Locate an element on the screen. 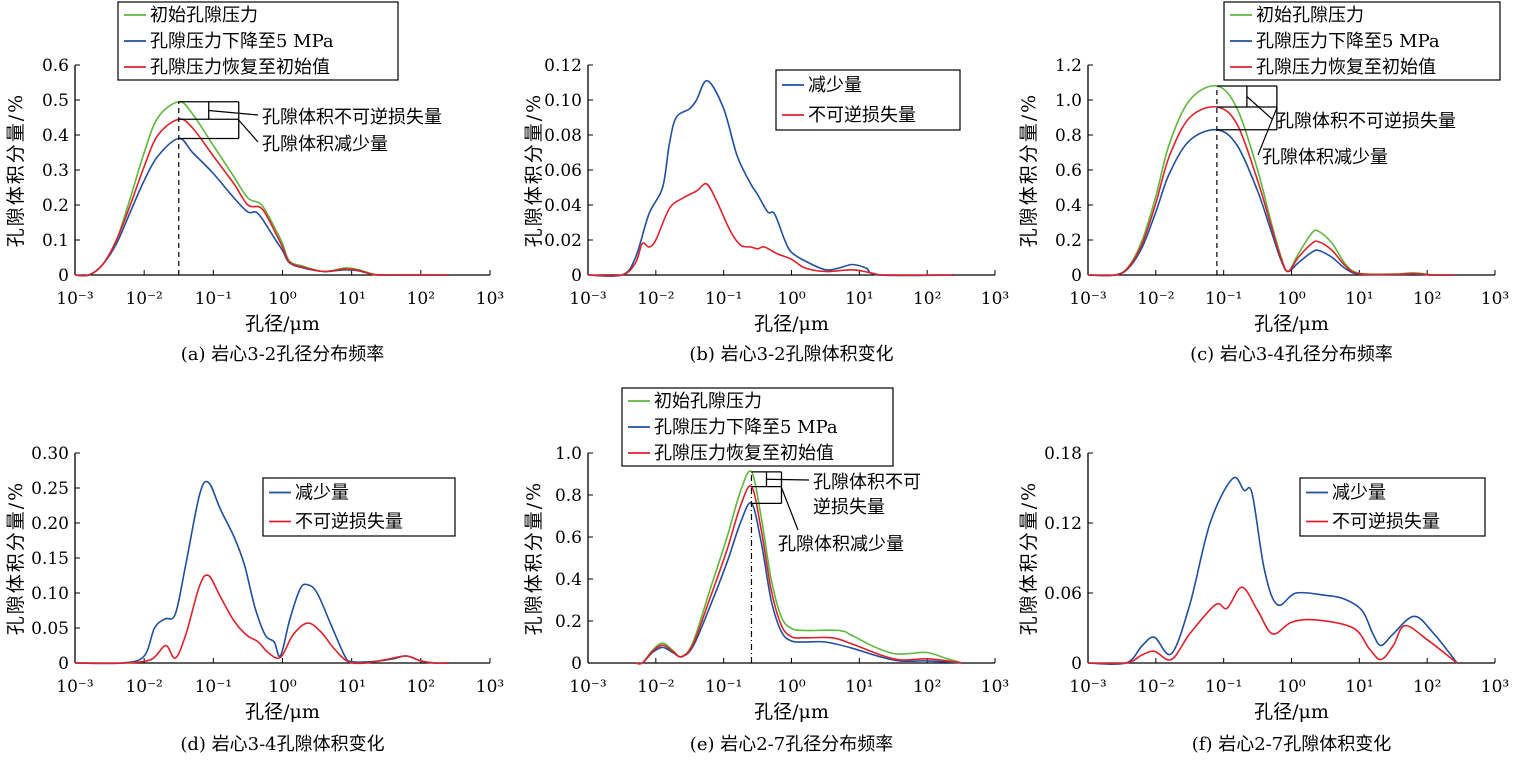  legend-label: 减少量 is located at coordinates (1359, 493).